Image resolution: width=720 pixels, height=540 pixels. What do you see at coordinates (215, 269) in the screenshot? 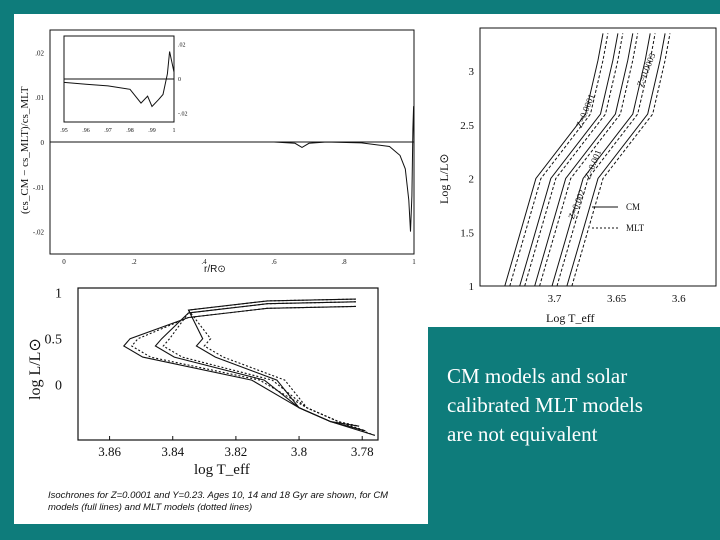
I see `x-axis-label: r/R⊙` at bounding box center [215, 269].